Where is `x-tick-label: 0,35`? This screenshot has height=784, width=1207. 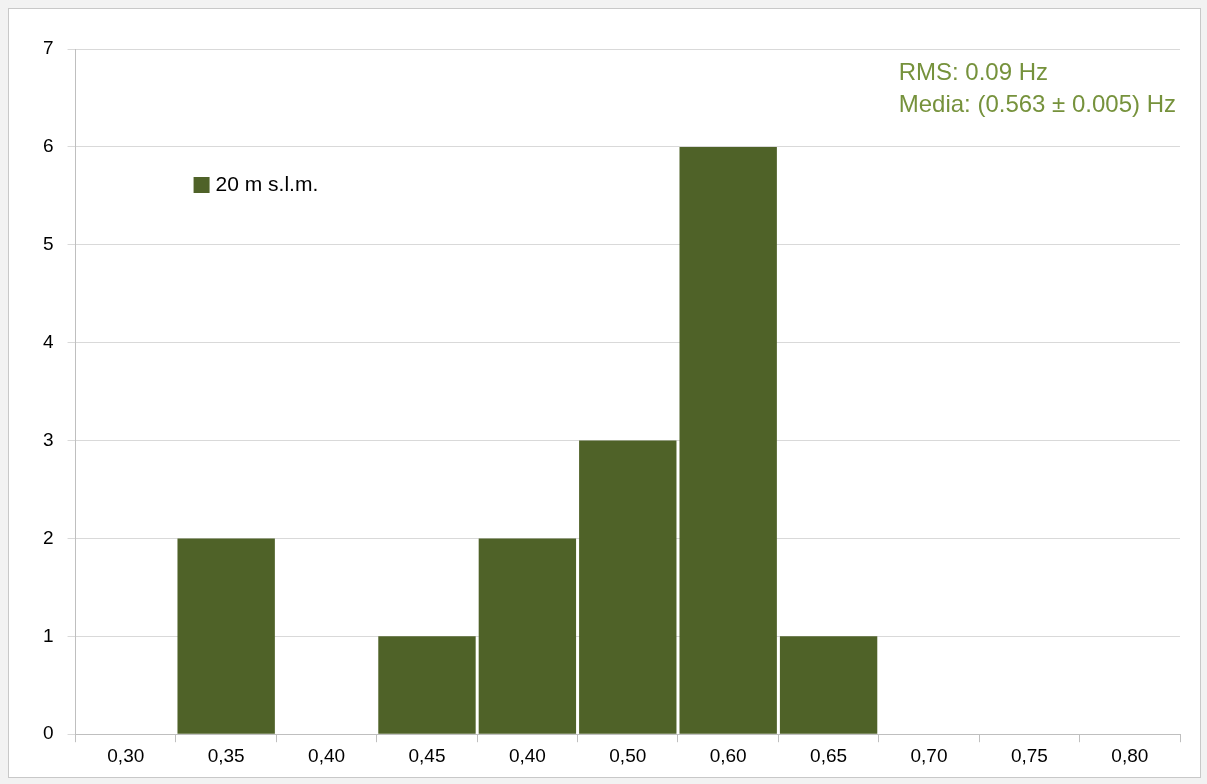
x-tick-label: 0,35 is located at coordinates (226, 755).